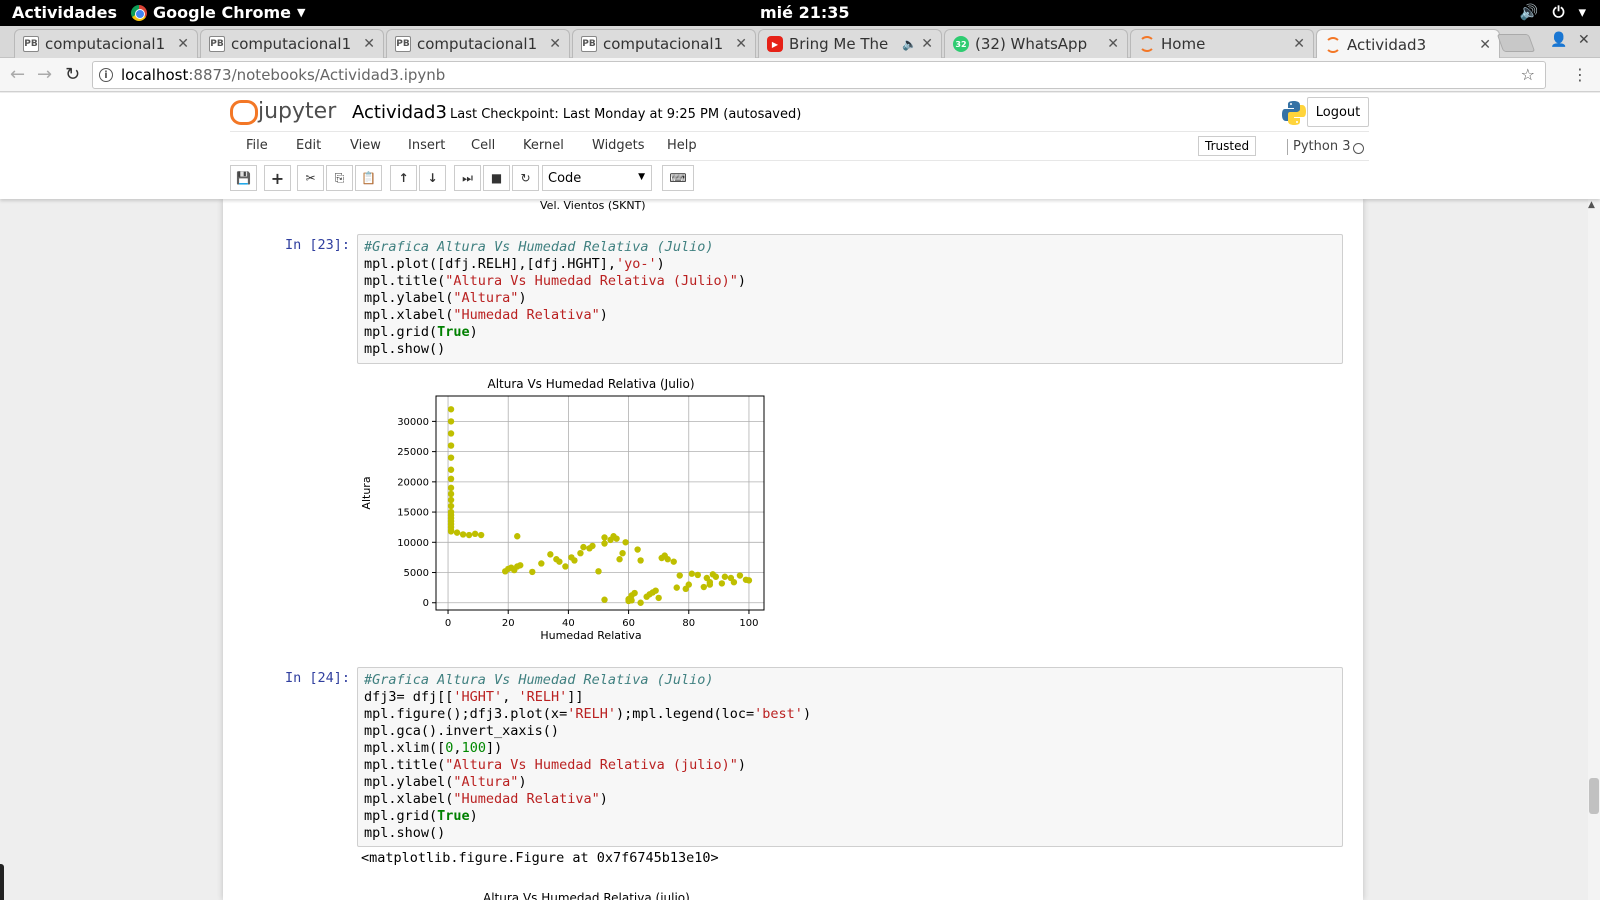  What do you see at coordinates (597, 178) in the screenshot?
I see `cell-type-select: Code ▼` at bounding box center [597, 178].